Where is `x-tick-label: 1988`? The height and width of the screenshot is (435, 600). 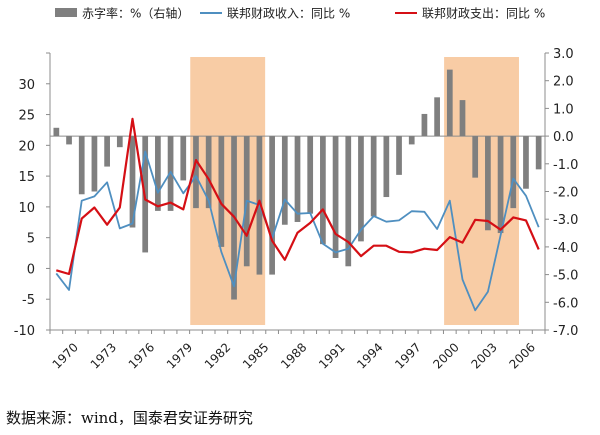
x-tick-label: 1988 is located at coordinates (293, 355).